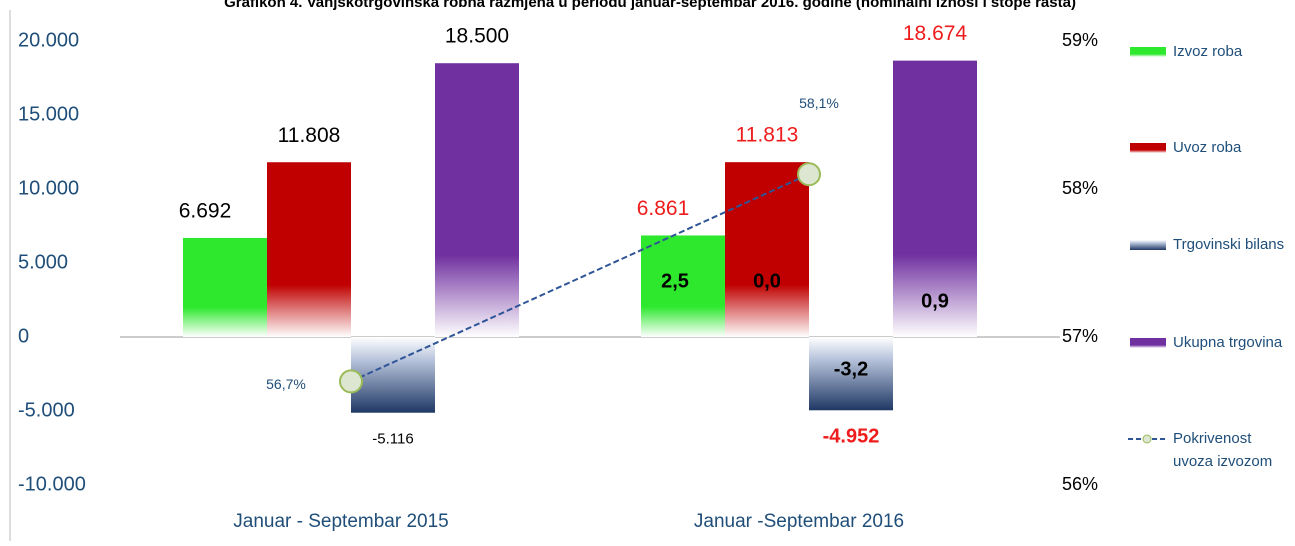 This screenshot has width=1295, height=546. I want to click on y2-tick-label: 58%, so click(1080, 188).